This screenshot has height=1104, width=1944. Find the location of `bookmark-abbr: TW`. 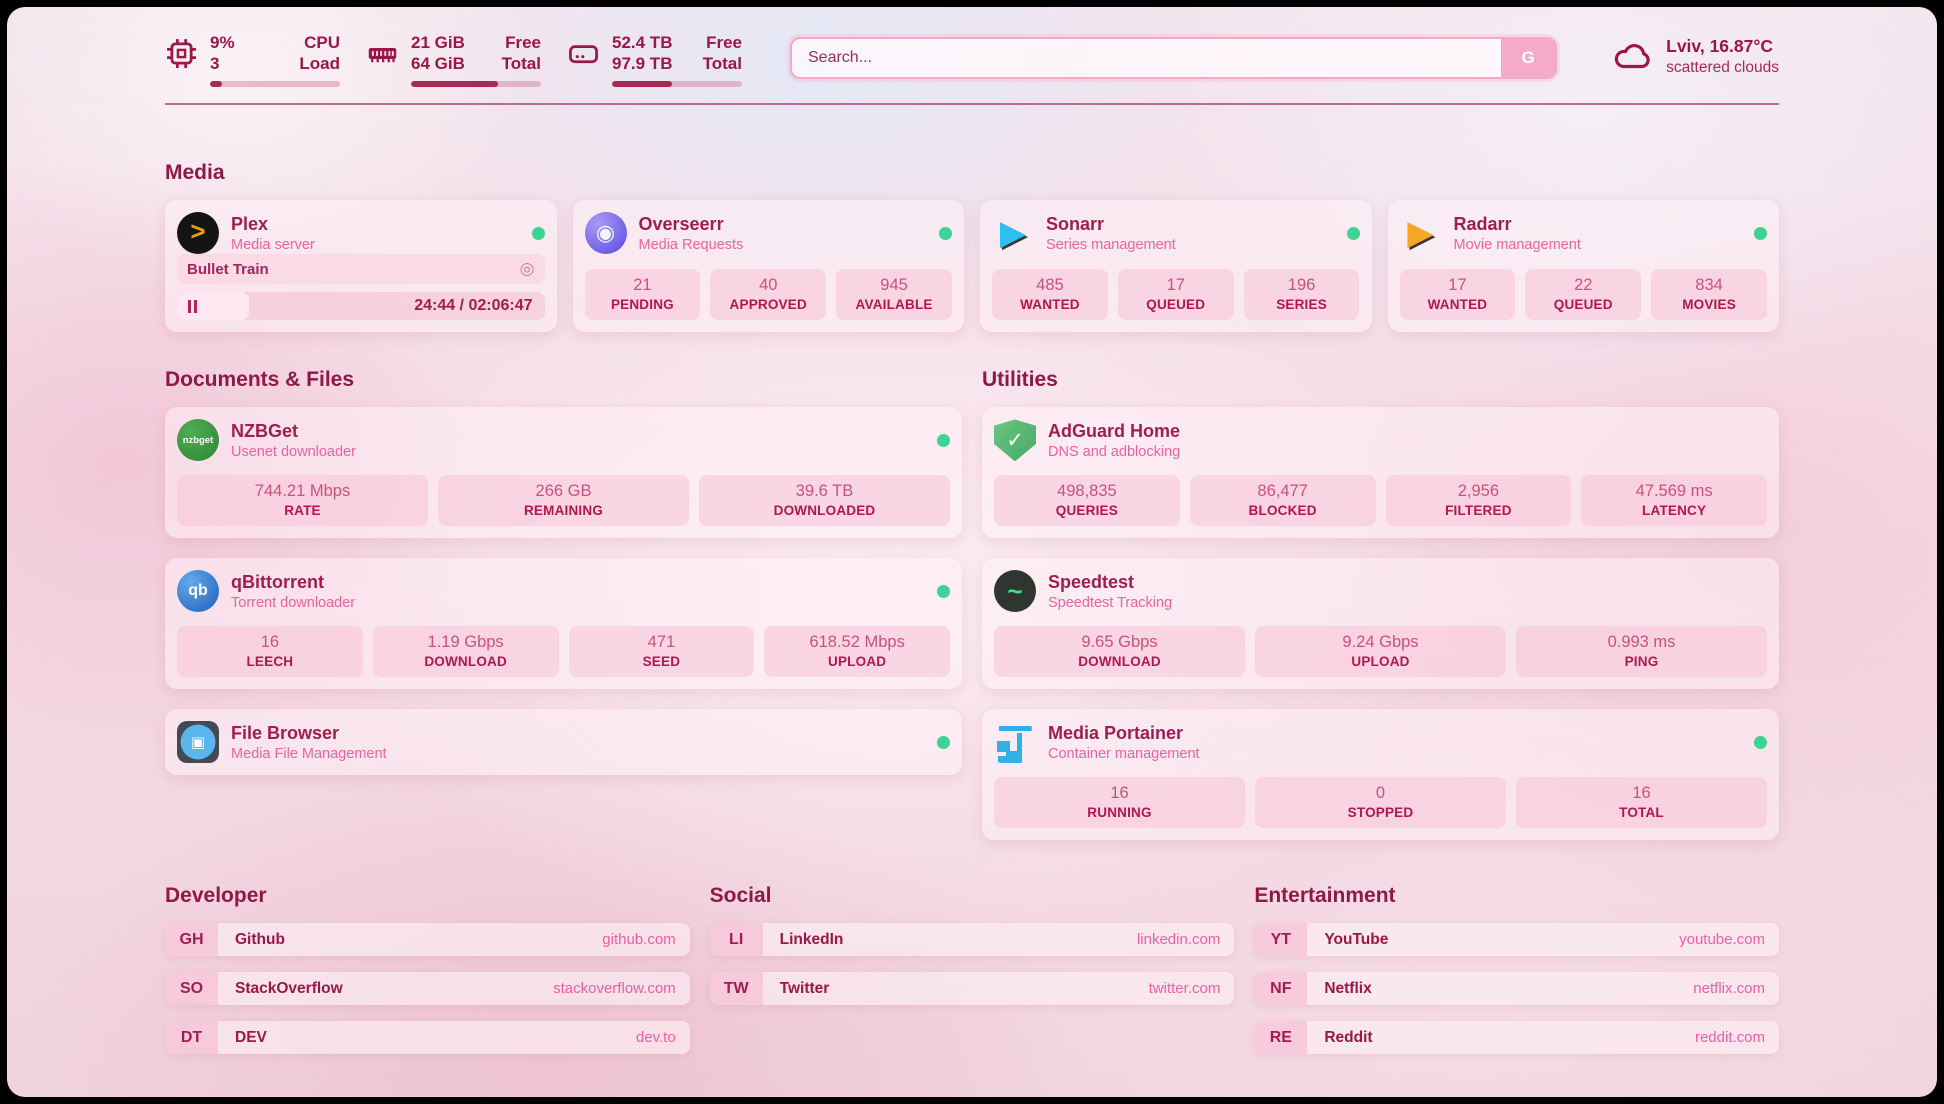

bookmark-abbr: TW is located at coordinates (736, 989).